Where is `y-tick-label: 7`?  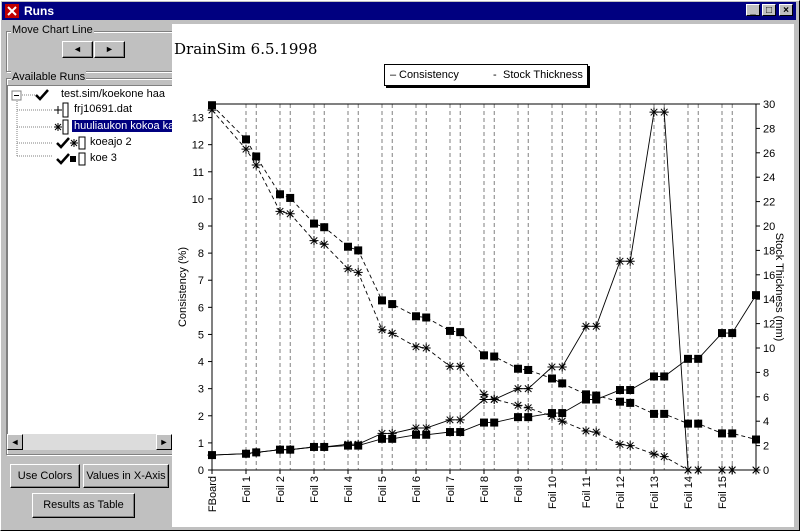 y-tick-label: 7 is located at coordinates (201, 281).